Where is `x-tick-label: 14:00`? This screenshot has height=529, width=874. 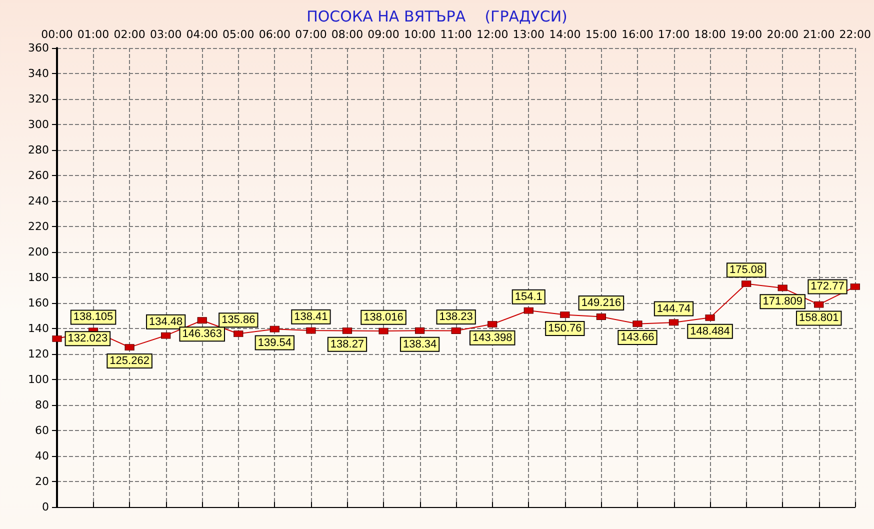
x-tick-label: 14:00 is located at coordinates (565, 34).